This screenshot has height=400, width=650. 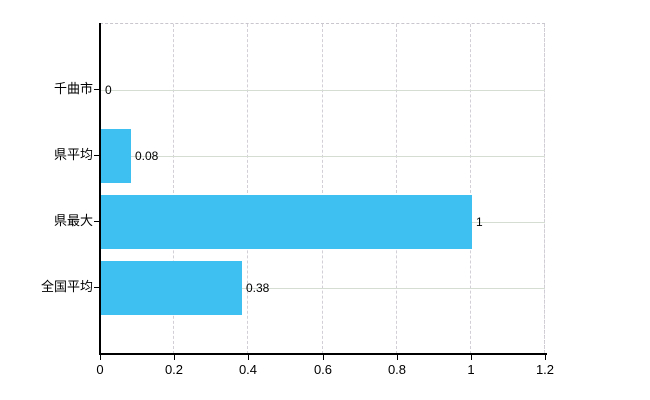 What do you see at coordinates (73, 220) in the screenshot?
I see `category-label: 県最大` at bounding box center [73, 220].